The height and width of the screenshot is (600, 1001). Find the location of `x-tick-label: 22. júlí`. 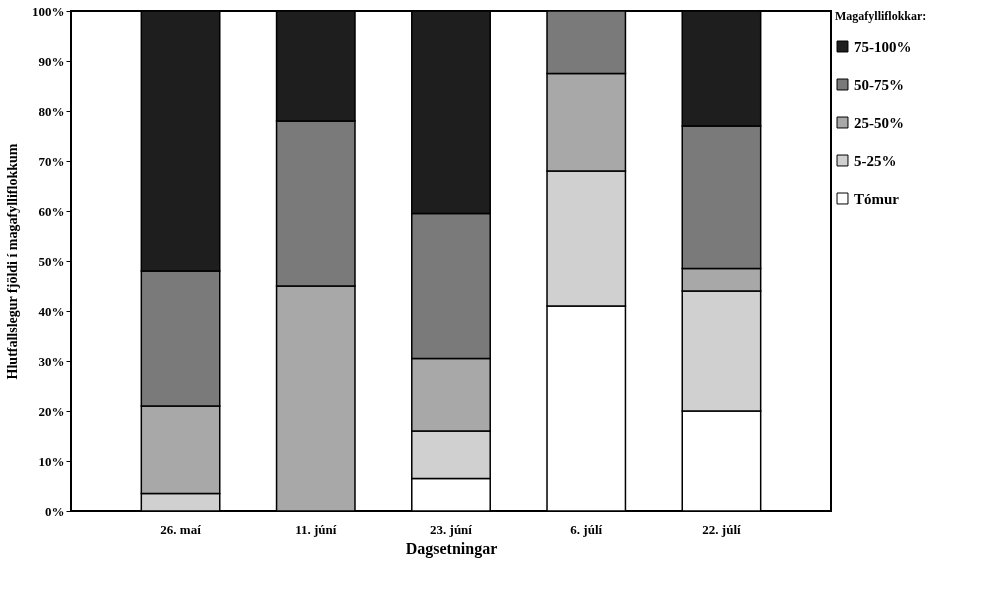

x-tick-label: 22. júlí is located at coordinates (721, 529).